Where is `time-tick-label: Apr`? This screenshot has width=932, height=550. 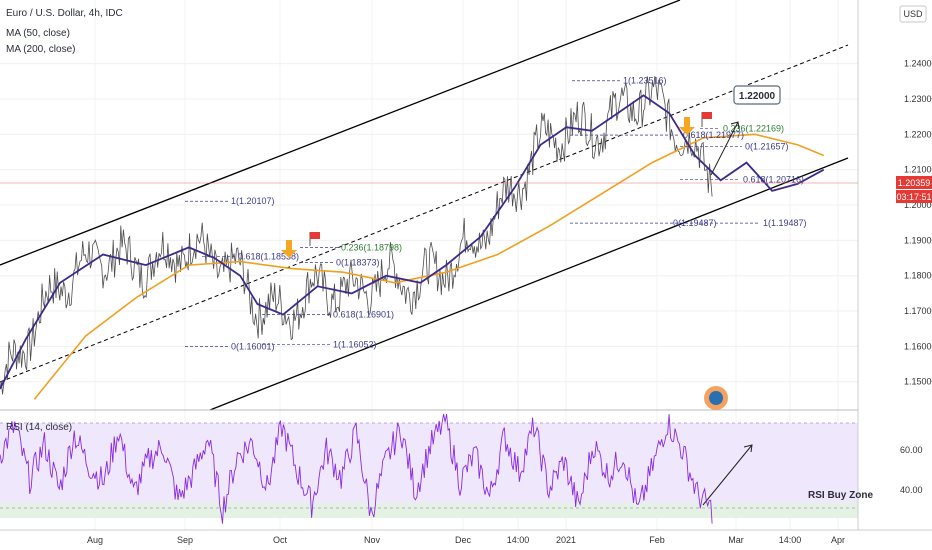 time-tick-label: Apr is located at coordinates (838, 540).